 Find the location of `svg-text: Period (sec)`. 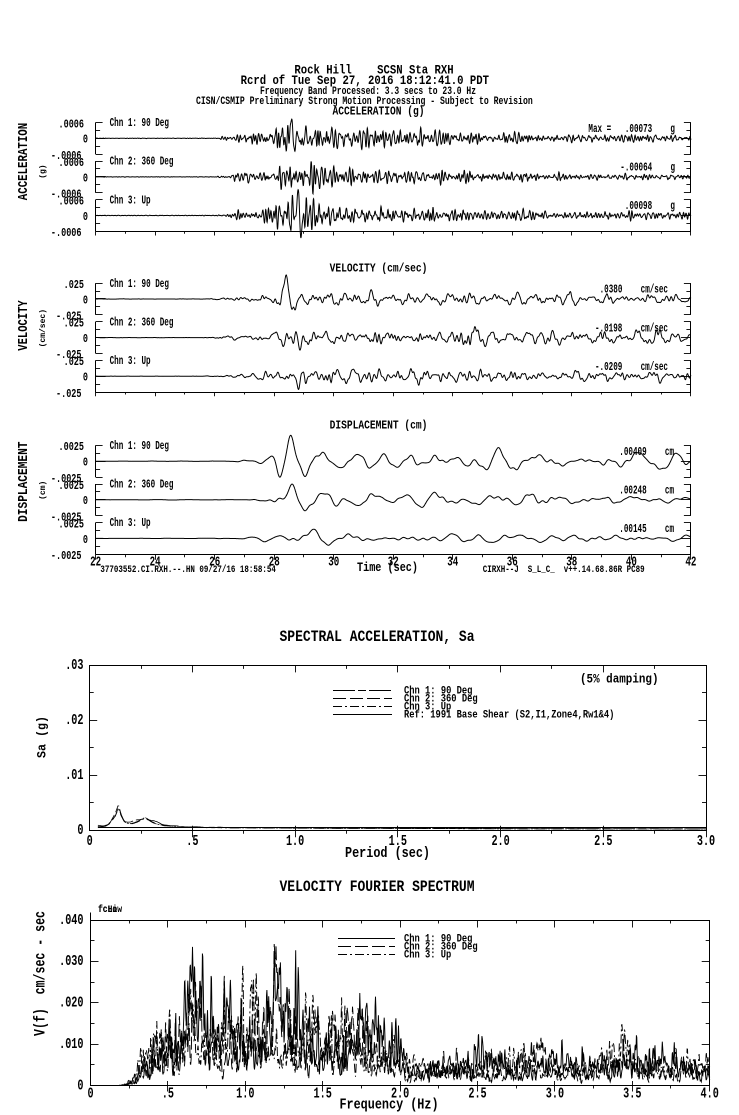

svg-text: Period (sec) is located at coordinates (387, 854).